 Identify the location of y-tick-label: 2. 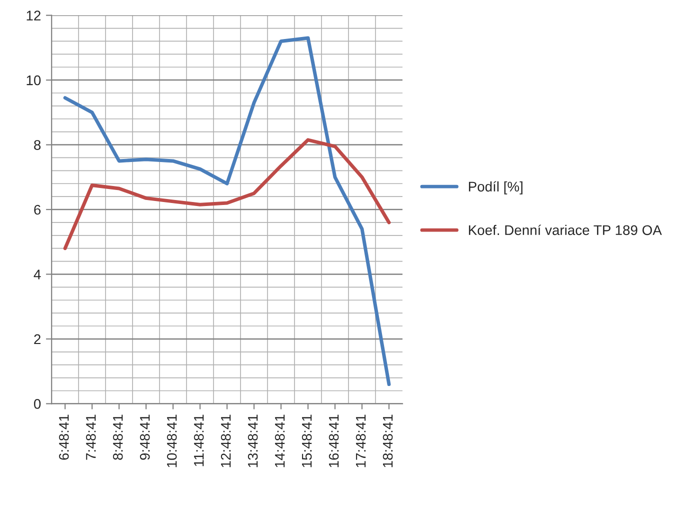
(37, 339).